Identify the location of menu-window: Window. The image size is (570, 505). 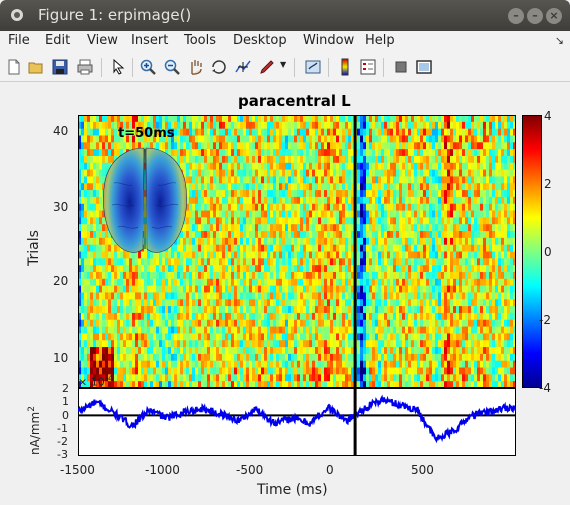
(329, 40).